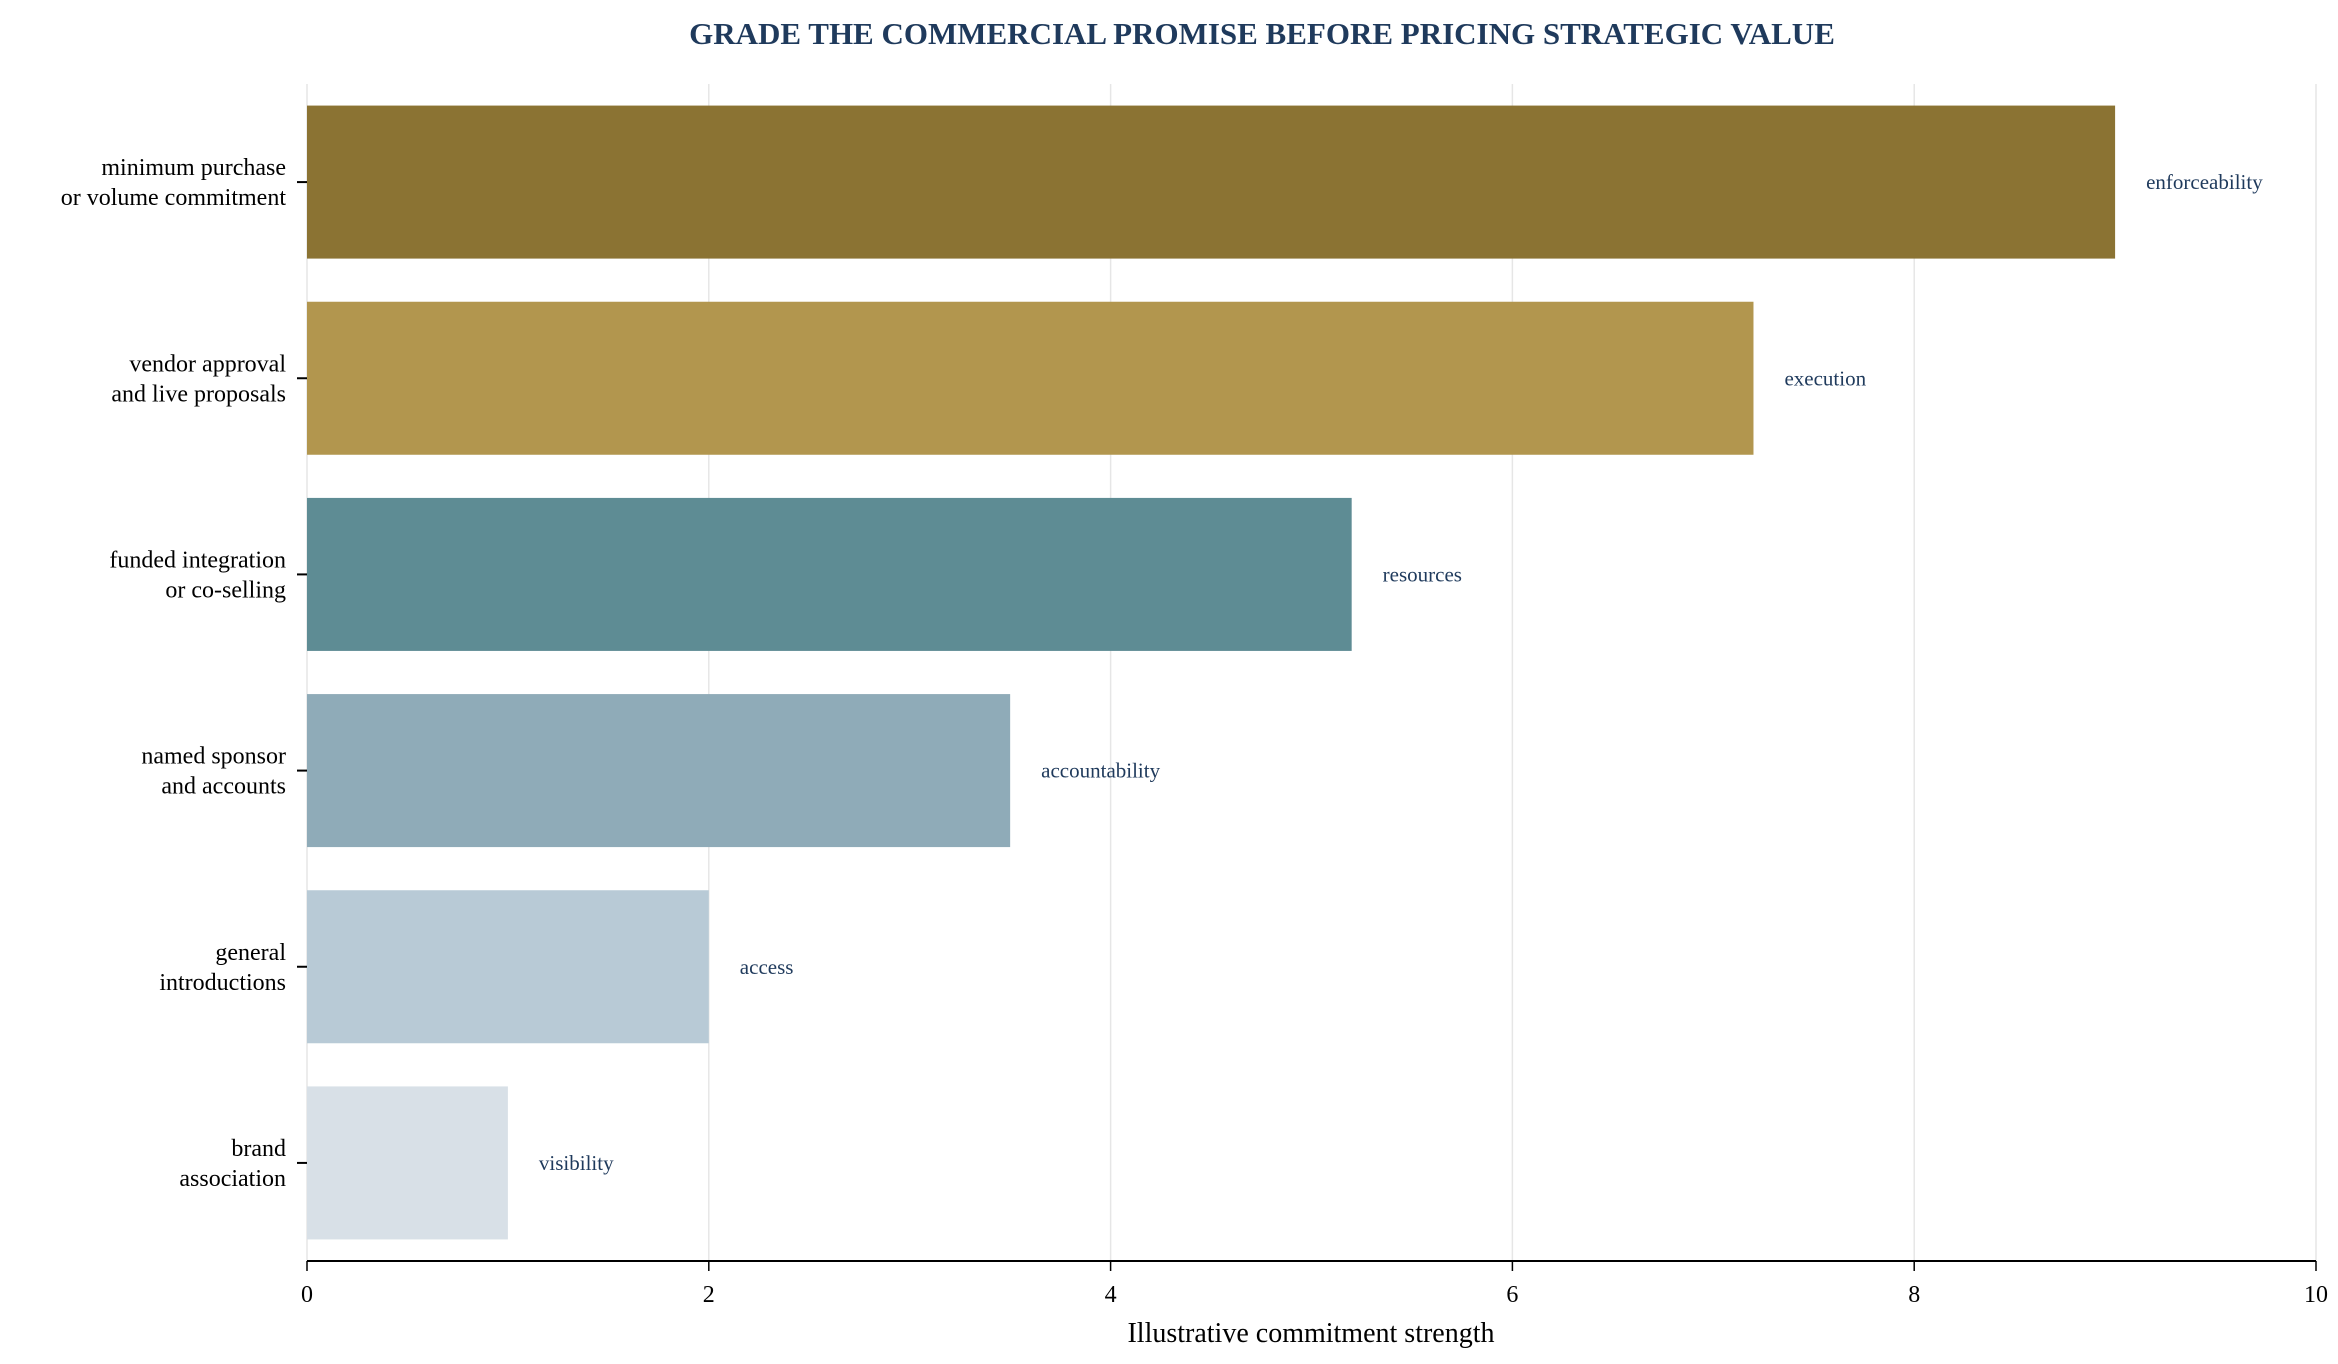  I want to click on y-category-label: funded integration or co-selling, so click(197, 575).